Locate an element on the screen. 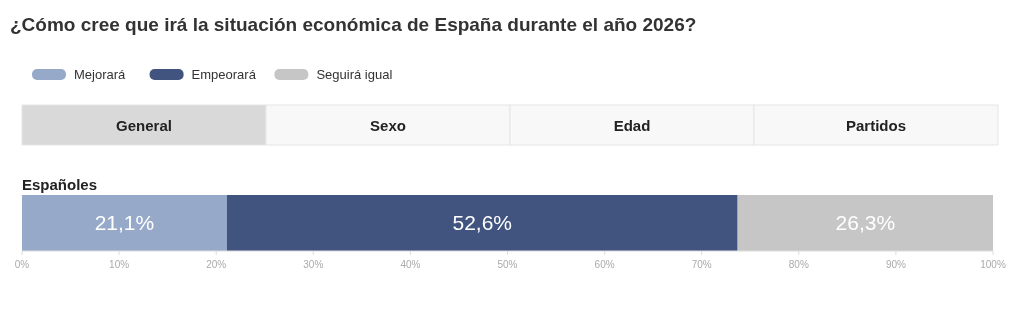  data-label: 21,1% is located at coordinates (124, 222).